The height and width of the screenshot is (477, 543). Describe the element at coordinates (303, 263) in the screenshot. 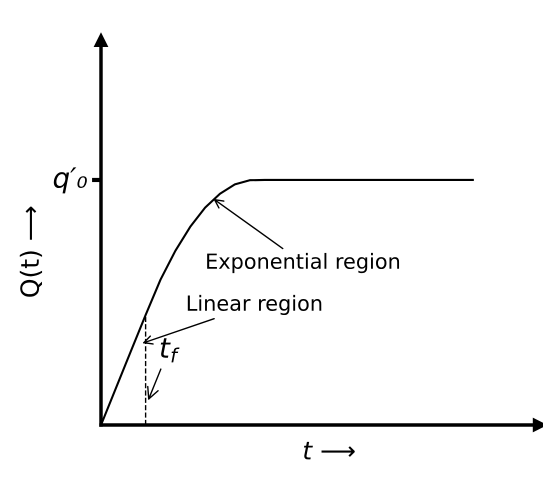

I see `annotation: Exponential region` at that location.